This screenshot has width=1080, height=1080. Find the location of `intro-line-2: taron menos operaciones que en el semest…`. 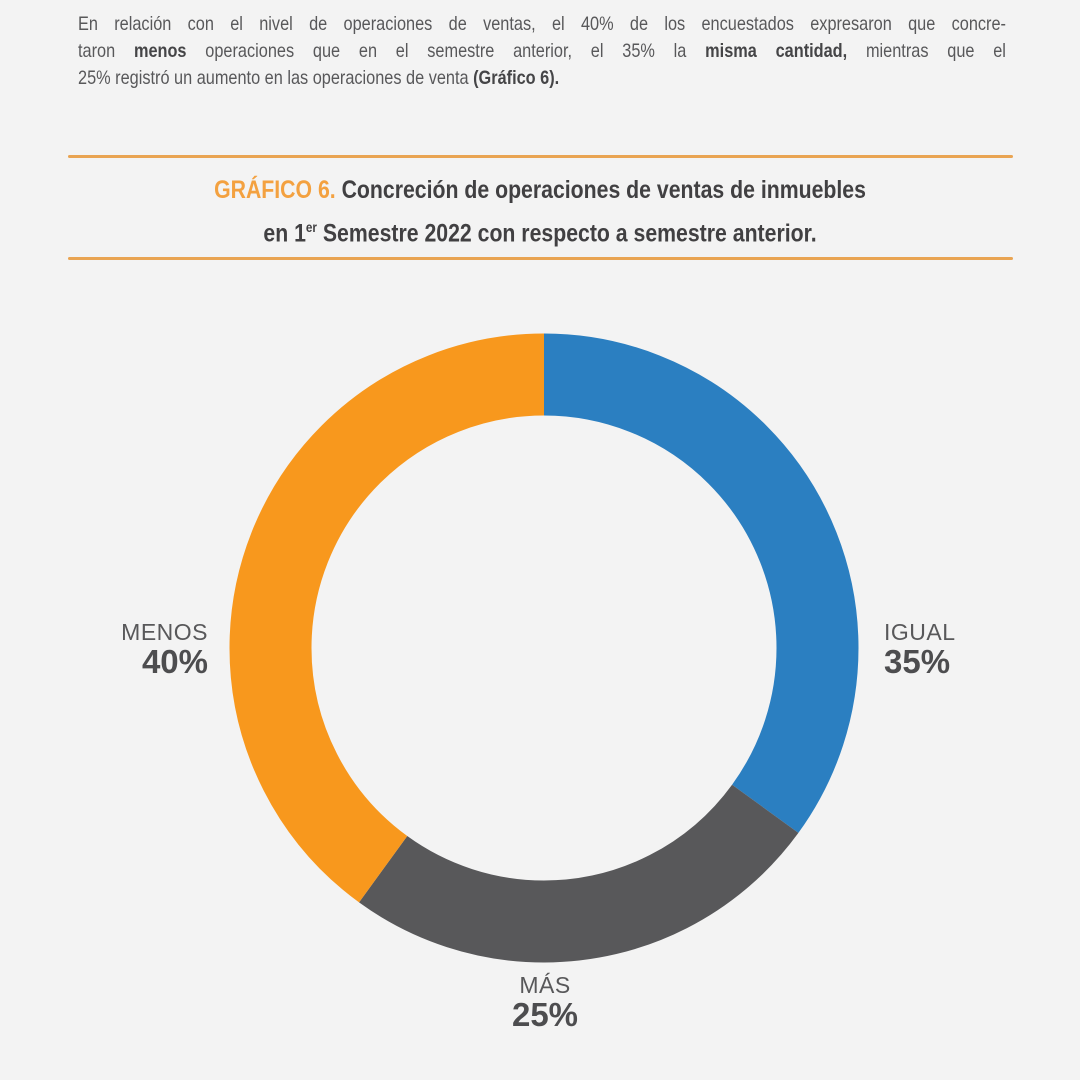

intro-line-2: taron menos operaciones que en el semest… is located at coordinates (542, 51).